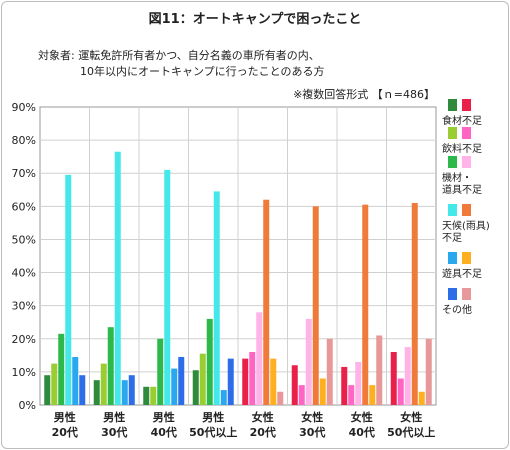  Describe the element at coordinates (24, 372) in the screenshot. I see `y-tick-label: 10%` at that location.